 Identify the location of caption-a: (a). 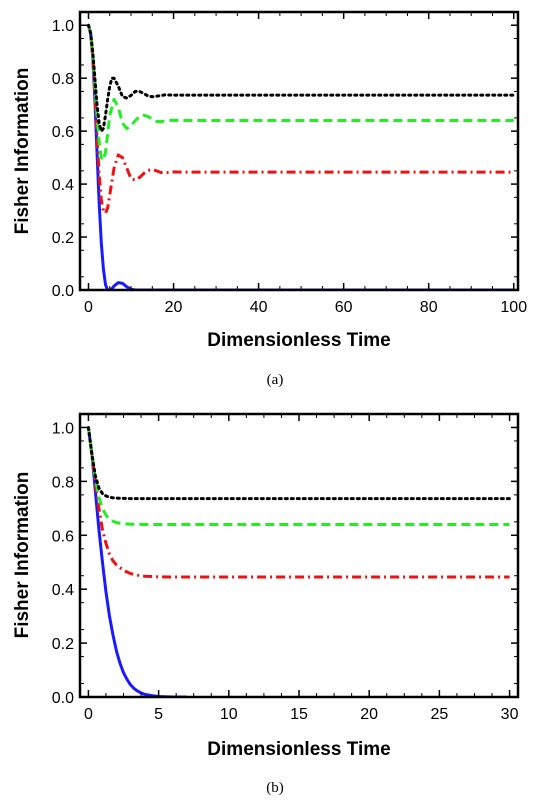
(275, 380).